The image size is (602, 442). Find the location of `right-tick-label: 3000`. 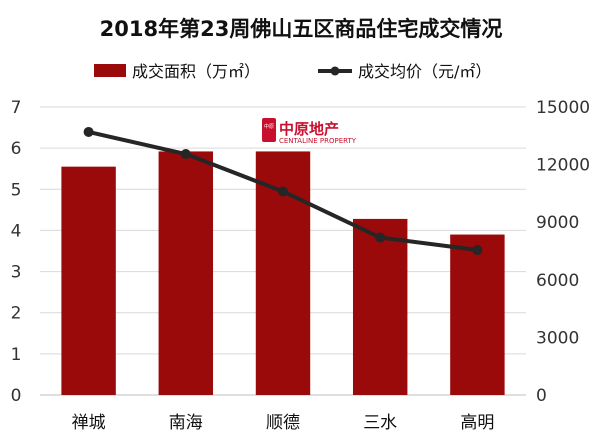

right-tick-label: 3000 is located at coordinates (557, 338).